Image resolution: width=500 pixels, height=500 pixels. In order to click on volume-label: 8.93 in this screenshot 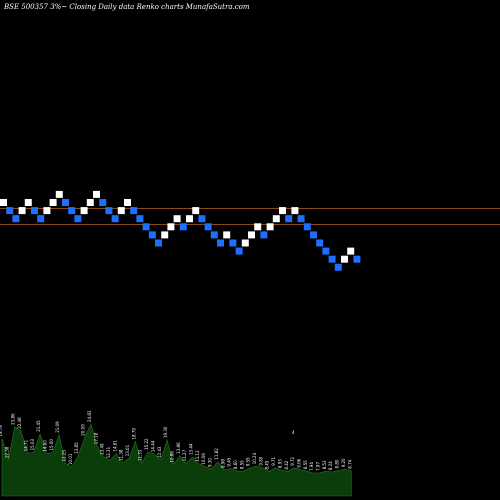, I will do `click(279, 463)`.